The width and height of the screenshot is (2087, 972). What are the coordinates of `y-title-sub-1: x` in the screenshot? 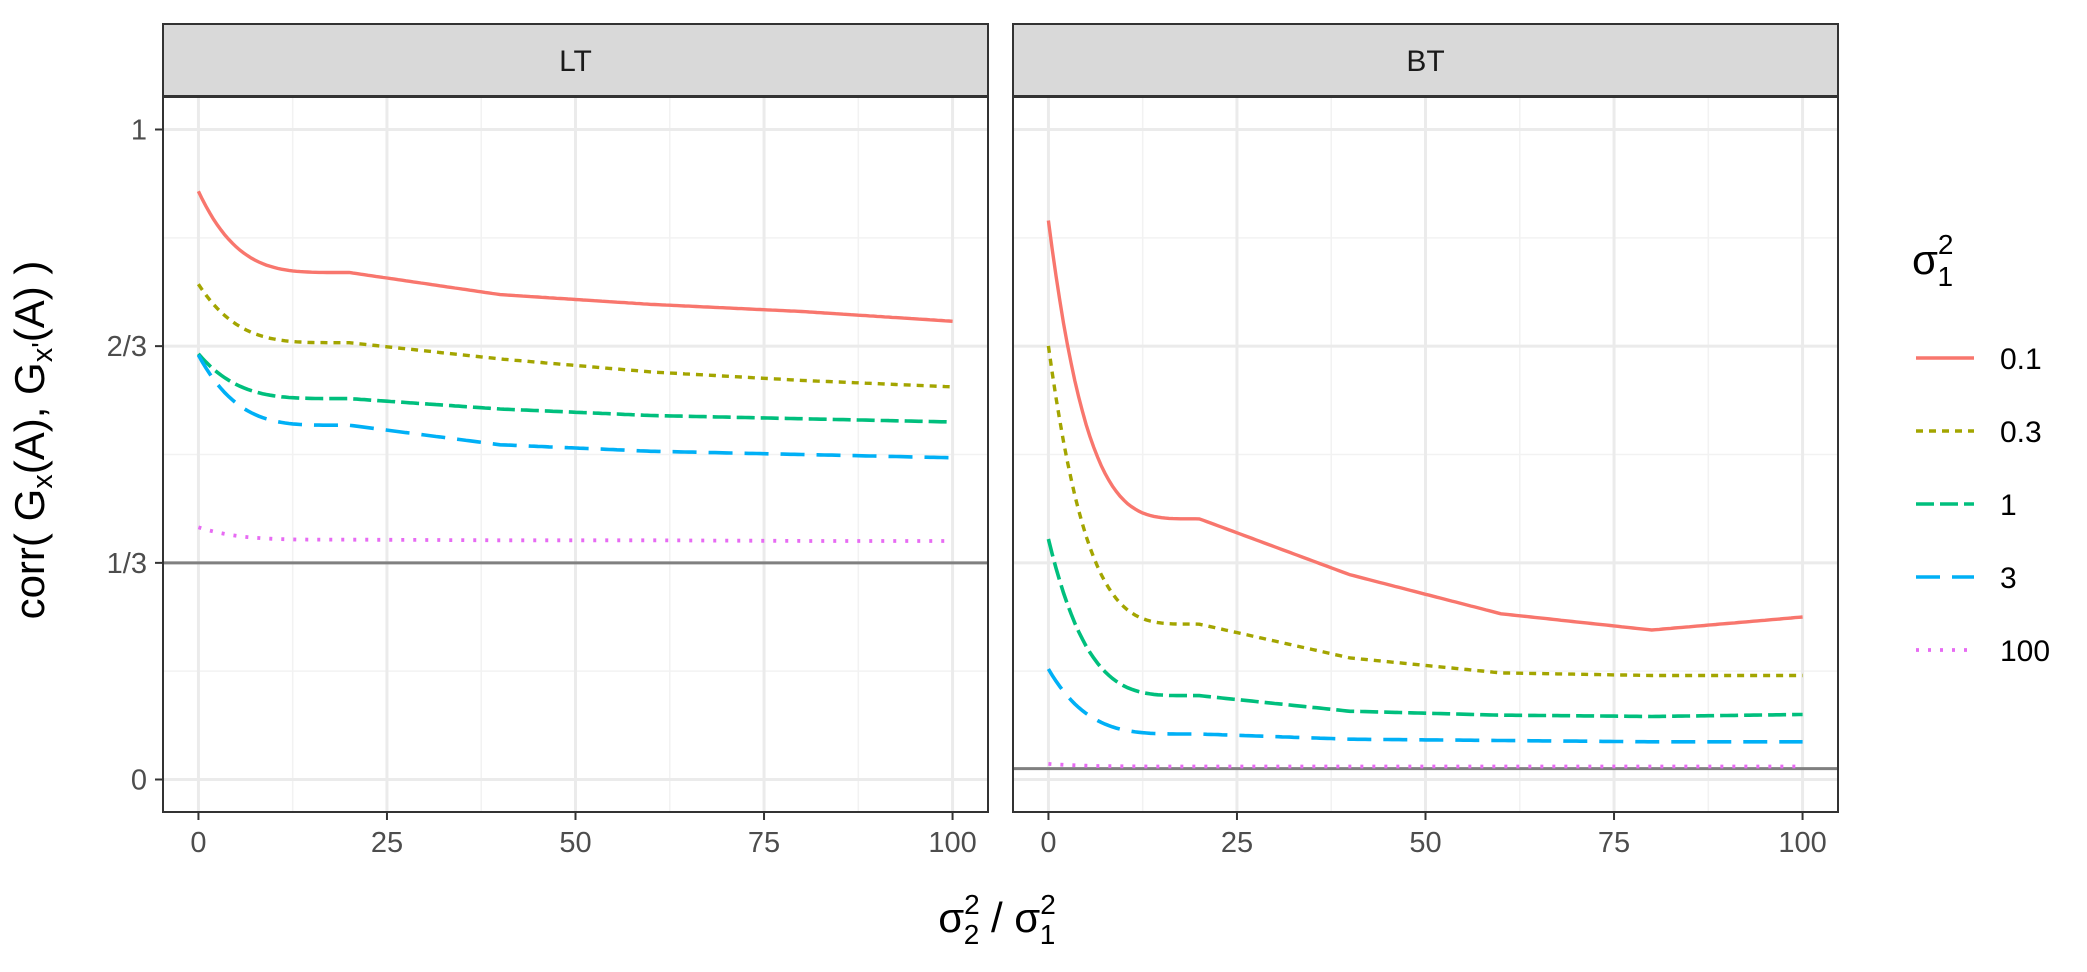 It's located at (43, 481).